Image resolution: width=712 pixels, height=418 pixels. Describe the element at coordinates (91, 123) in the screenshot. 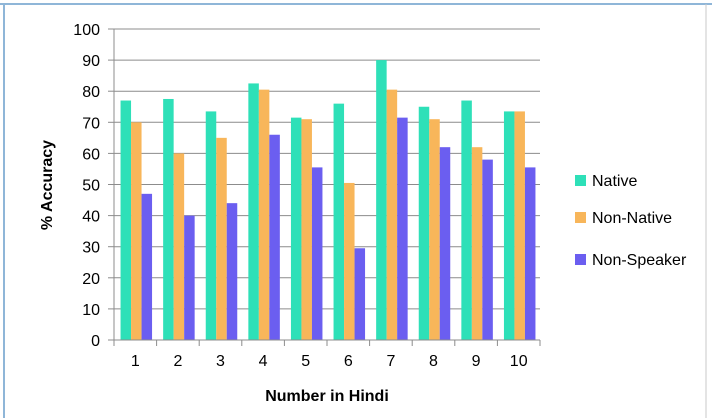

I see `y-tick-label: 70` at that location.